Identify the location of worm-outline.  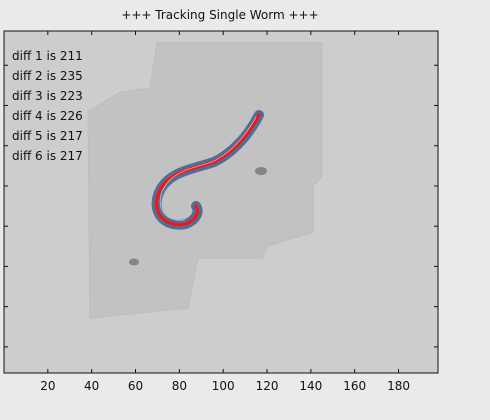
(208, 170).